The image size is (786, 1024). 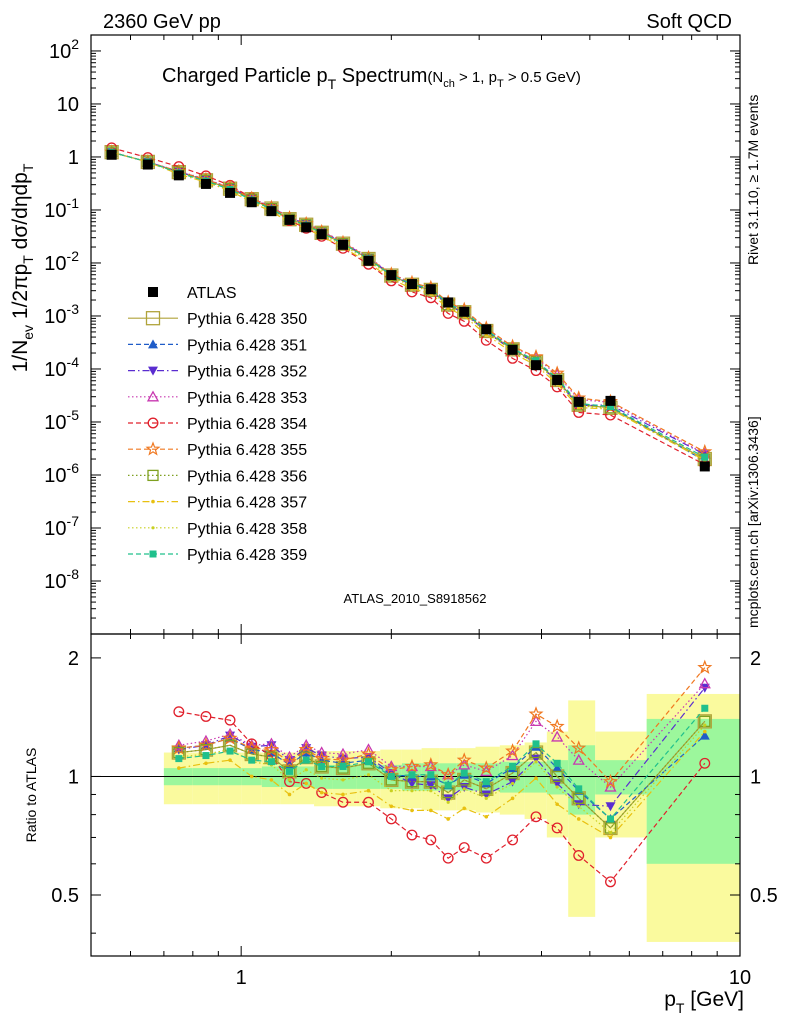 I want to click on legend-label: Pythia 6.428 359, so click(x=247, y=555).